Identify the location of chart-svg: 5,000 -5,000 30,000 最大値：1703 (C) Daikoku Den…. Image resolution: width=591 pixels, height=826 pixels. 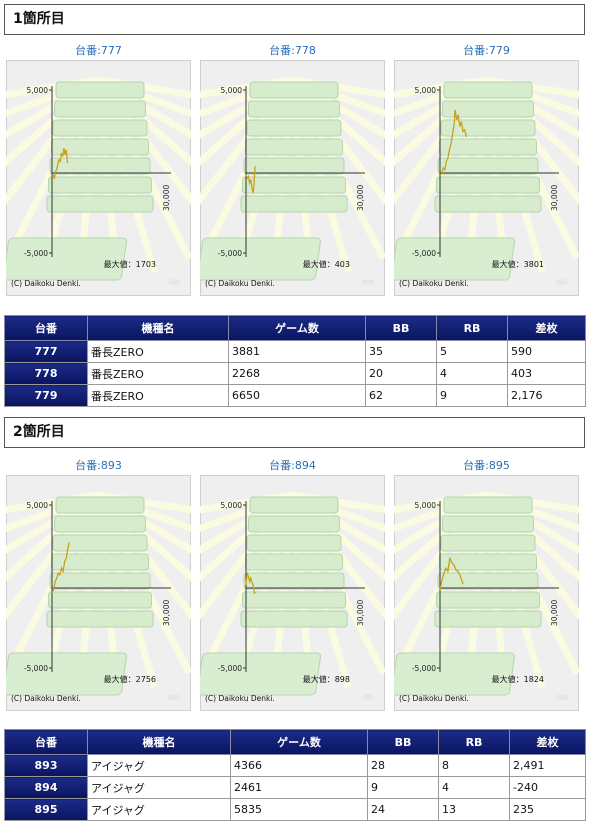
(98, 178).